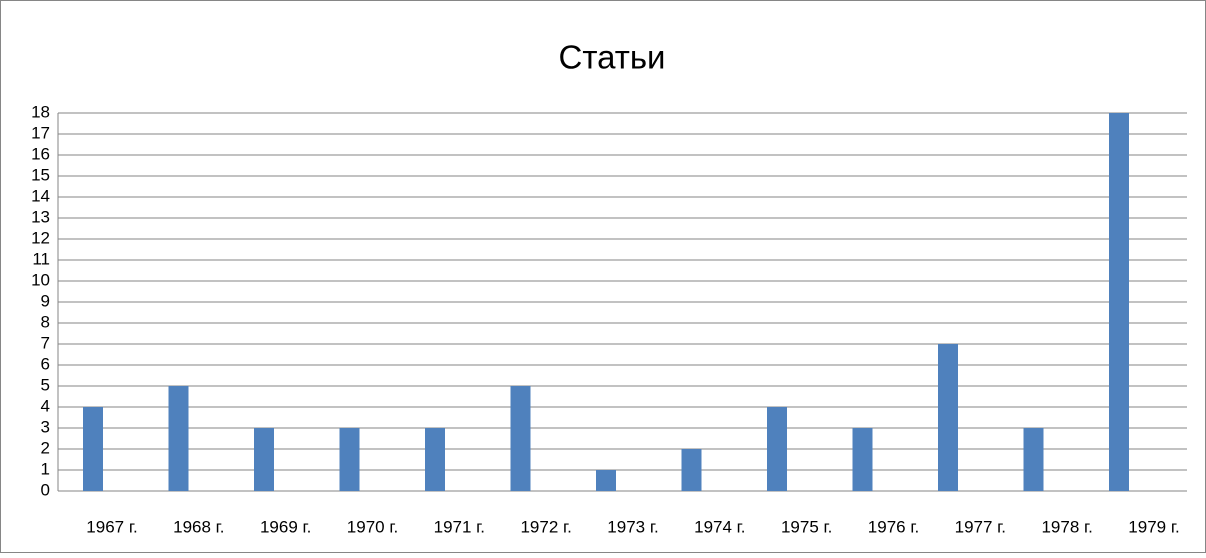 The width and height of the screenshot is (1206, 558). I want to click on x-tick-label: 1974 г., so click(719, 526).